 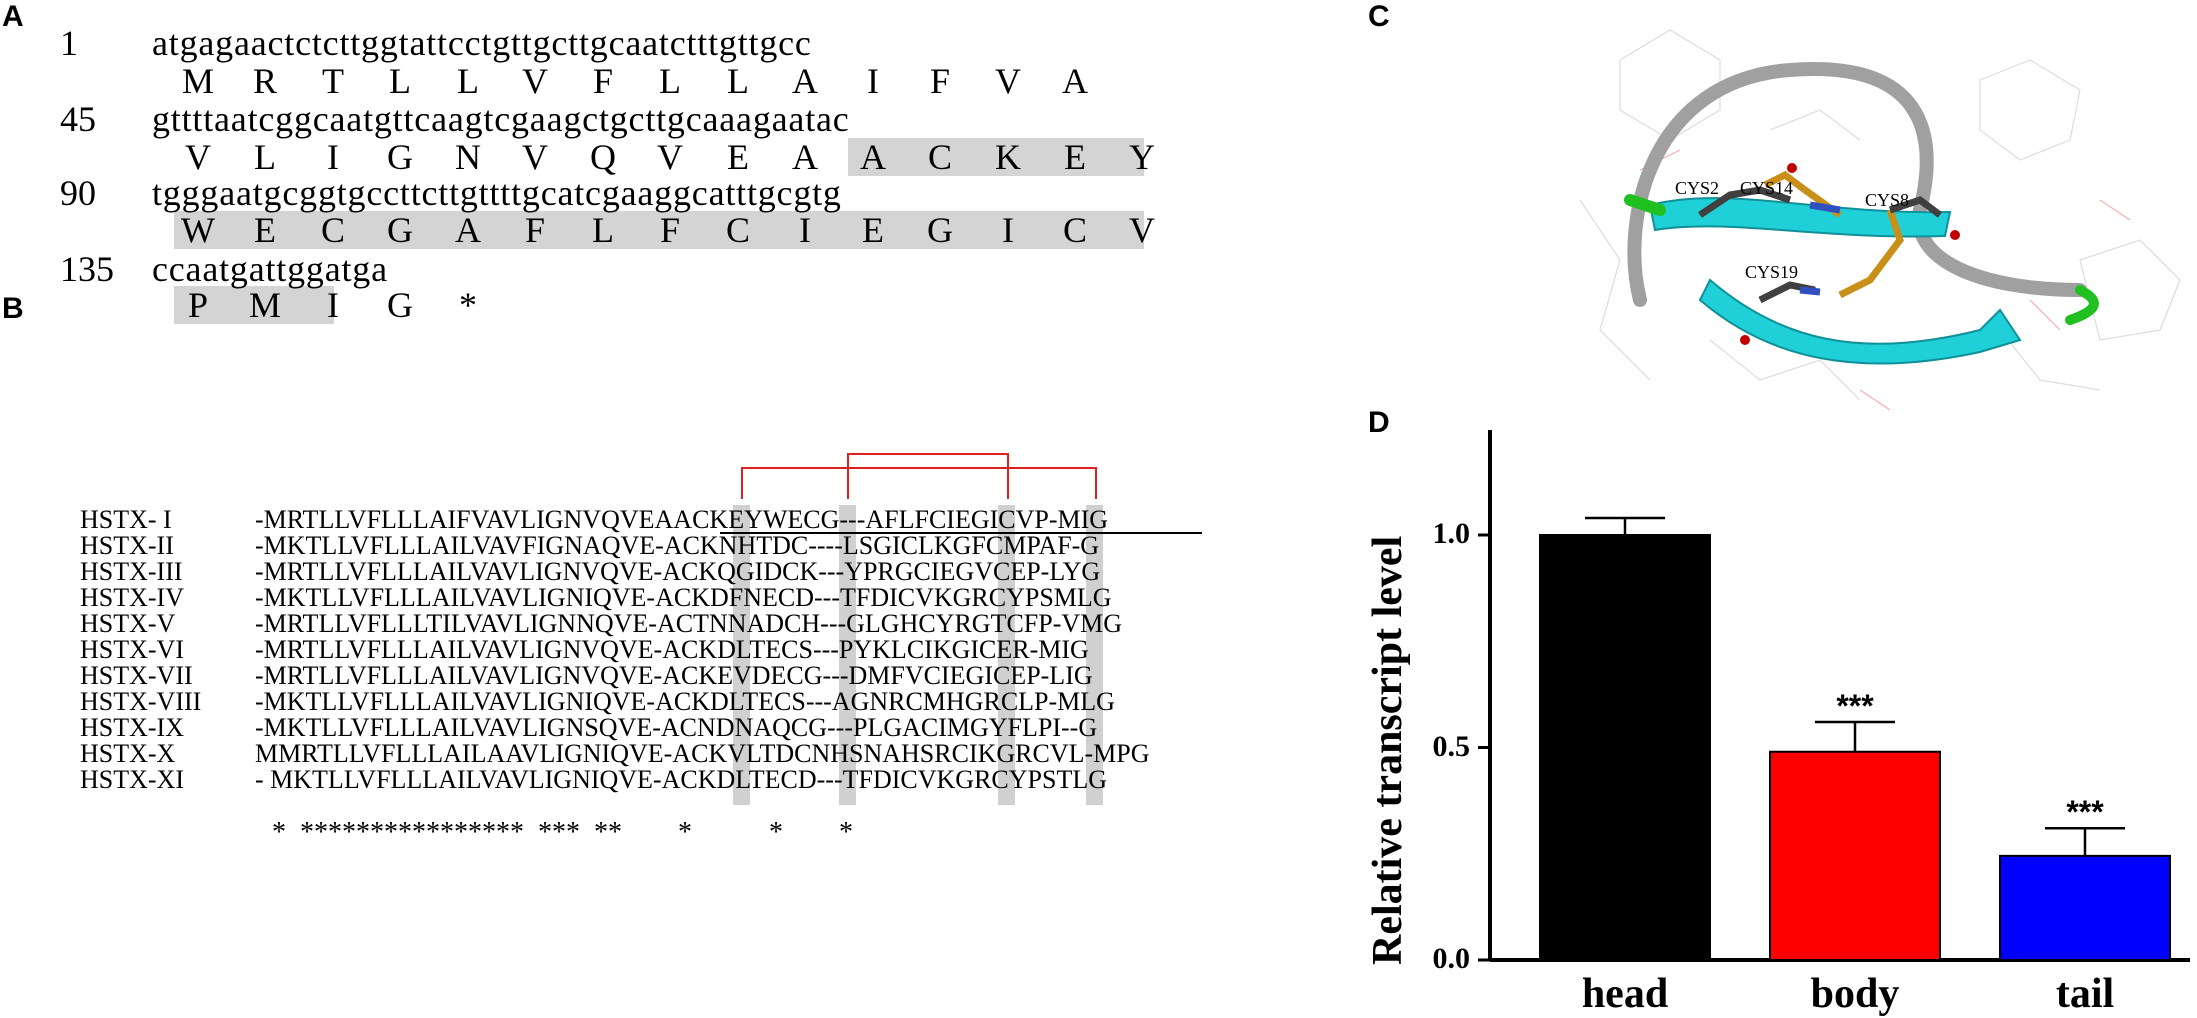 What do you see at coordinates (136, 675) in the screenshot?
I see `sequence-name: HSTX-VII` at bounding box center [136, 675].